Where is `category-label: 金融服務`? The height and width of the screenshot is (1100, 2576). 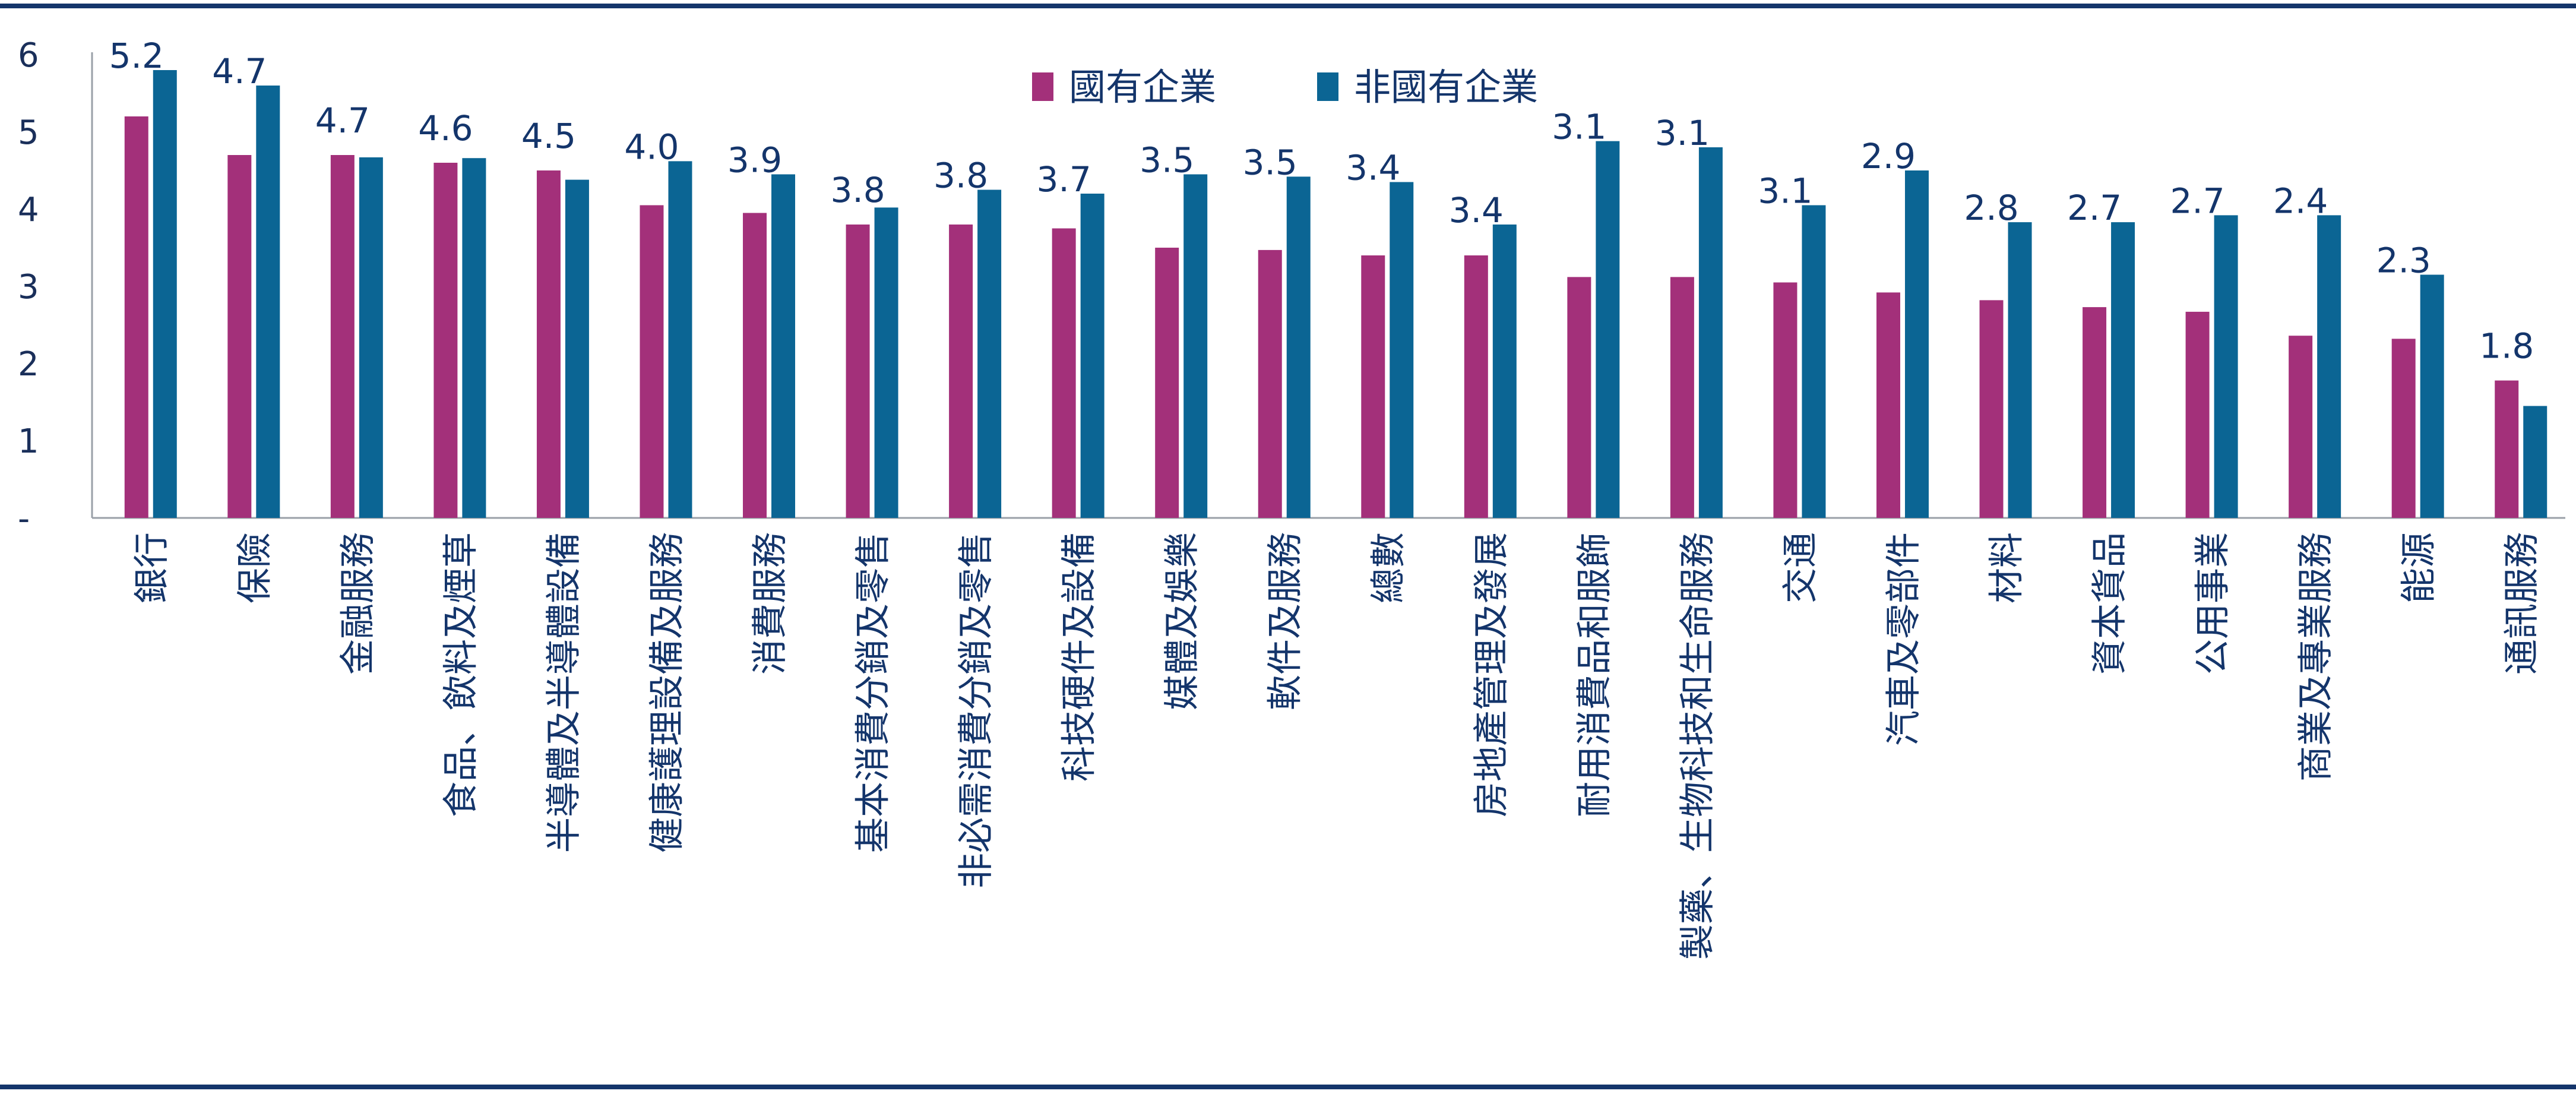
category-label: 金融服務 is located at coordinates (358, 603).